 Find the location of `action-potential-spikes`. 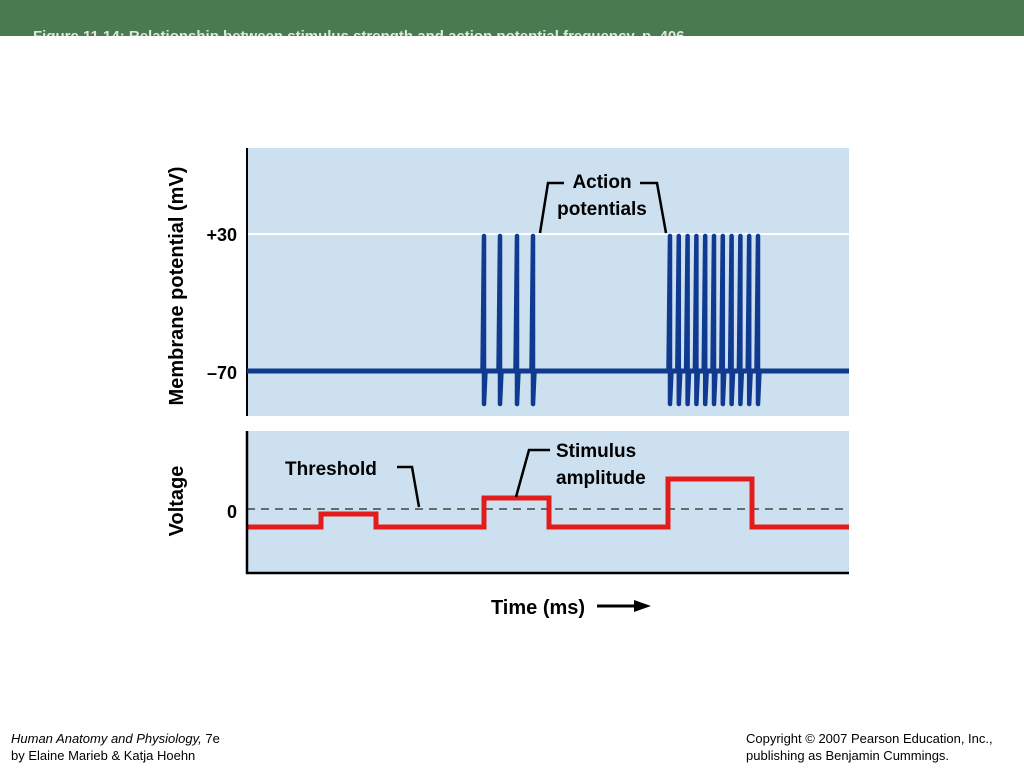

action-potential-spikes is located at coordinates (621, 320).